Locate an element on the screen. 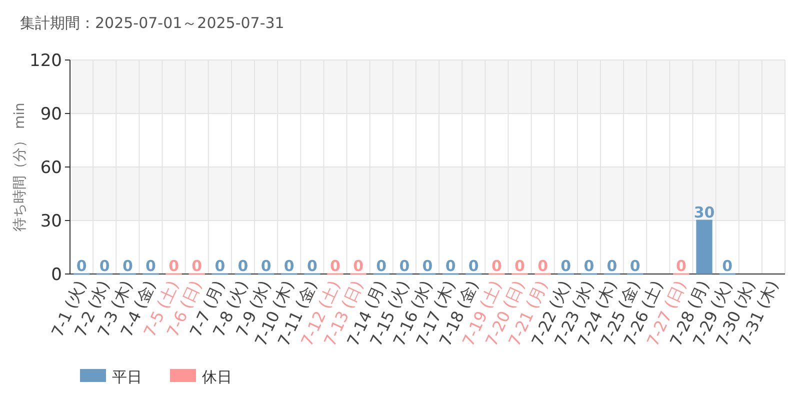  y-axis-title: 待ち時間（分） min is located at coordinates (20, 167).